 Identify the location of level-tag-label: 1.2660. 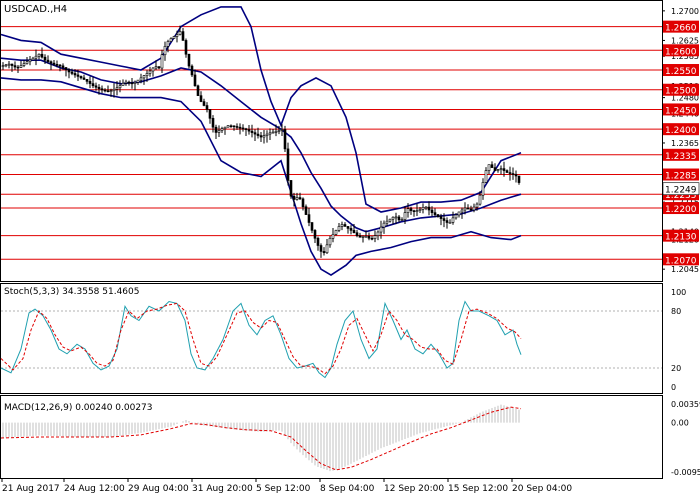
(681, 29).